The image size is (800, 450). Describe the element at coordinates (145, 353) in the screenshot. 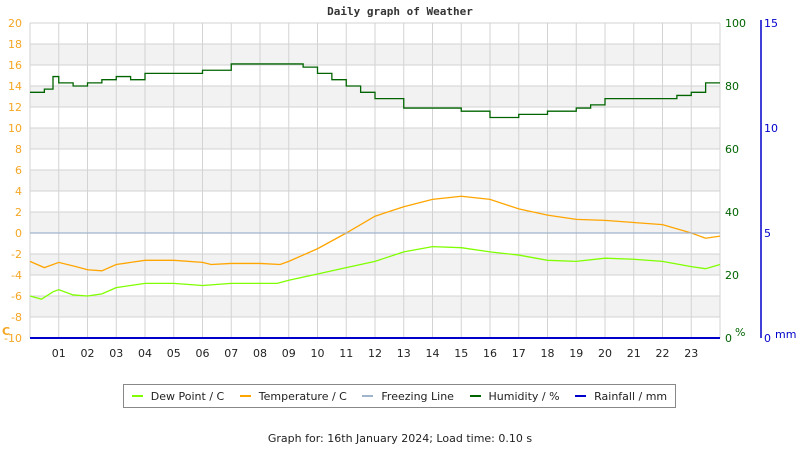

I see `x-axis-tick: 04` at that location.